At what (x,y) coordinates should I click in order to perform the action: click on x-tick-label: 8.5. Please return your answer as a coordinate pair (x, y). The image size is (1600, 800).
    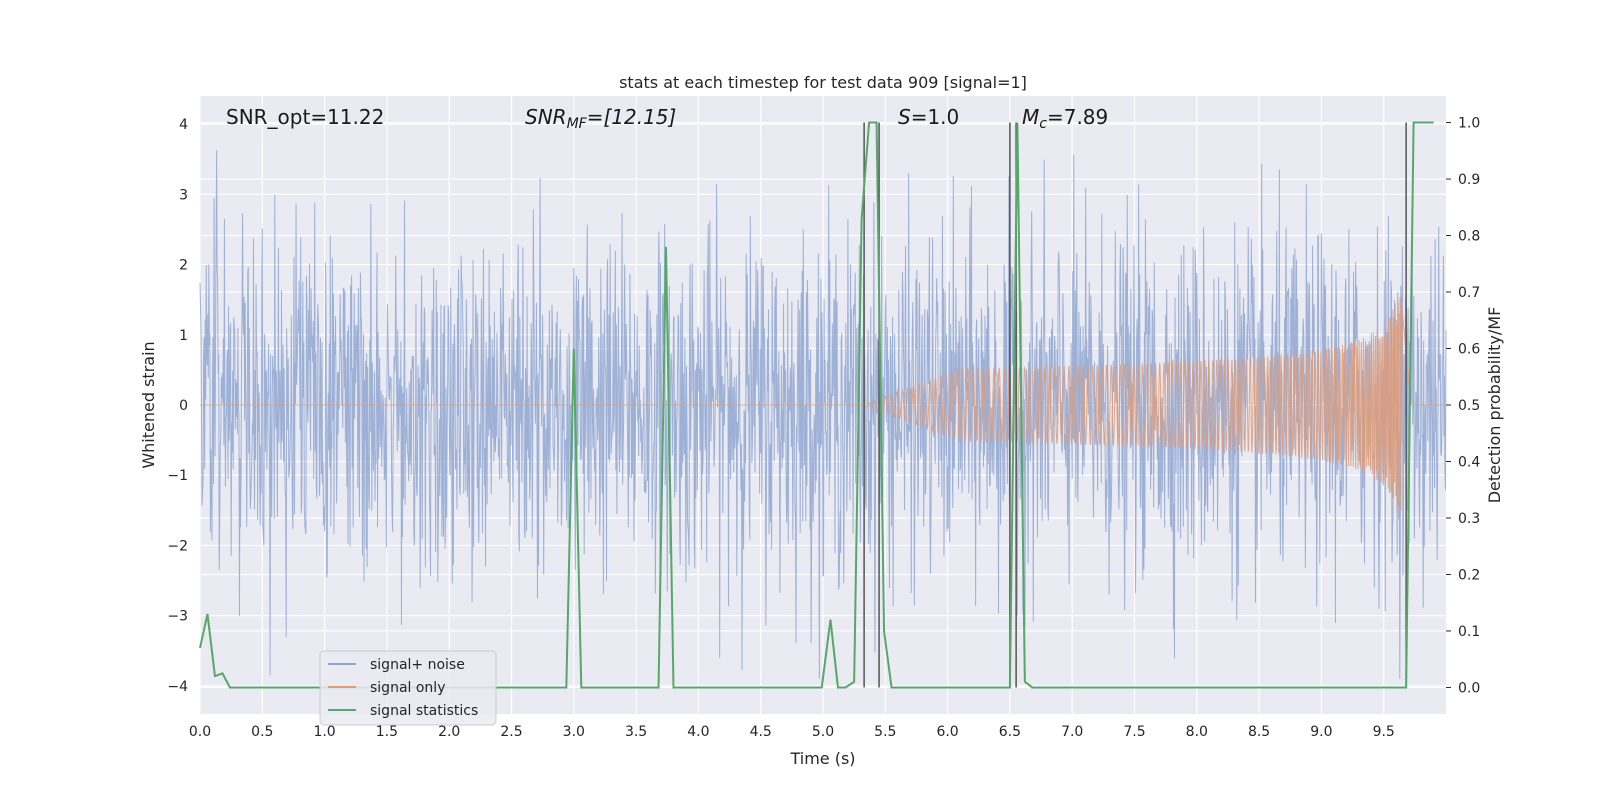
    Looking at the image, I should click on (1259, 732).